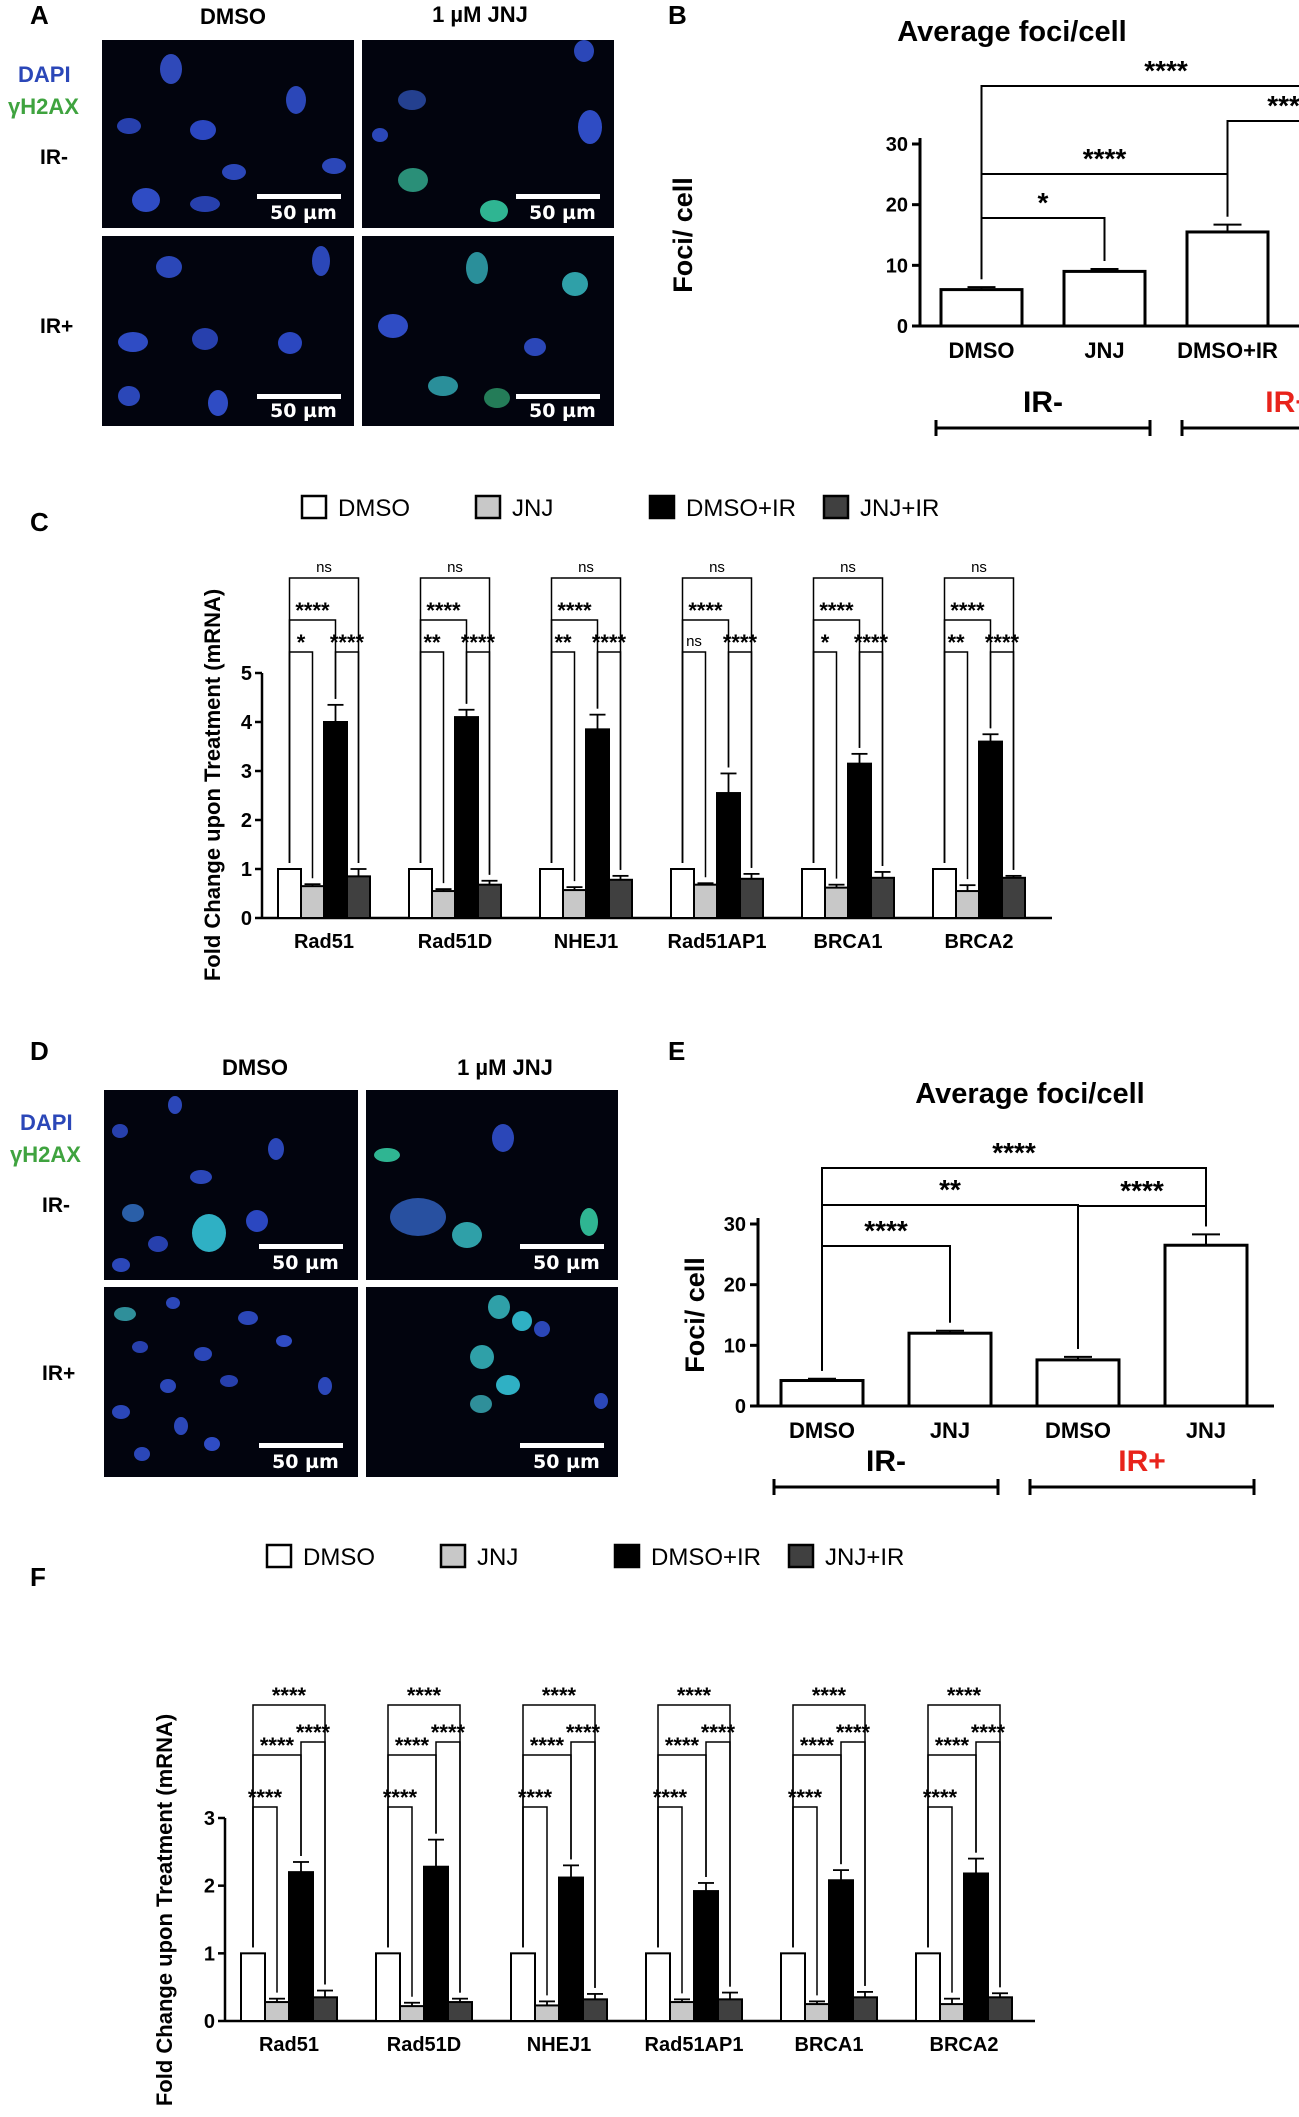  What do you see at coordinates (532, 508) in the screenshot?
I see `legend-label: JNJ` at bounding box center [532, 508].